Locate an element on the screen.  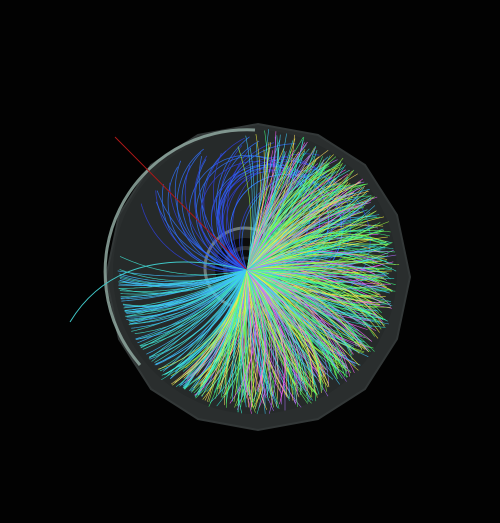
red-track is located at coordinates (181, 203).